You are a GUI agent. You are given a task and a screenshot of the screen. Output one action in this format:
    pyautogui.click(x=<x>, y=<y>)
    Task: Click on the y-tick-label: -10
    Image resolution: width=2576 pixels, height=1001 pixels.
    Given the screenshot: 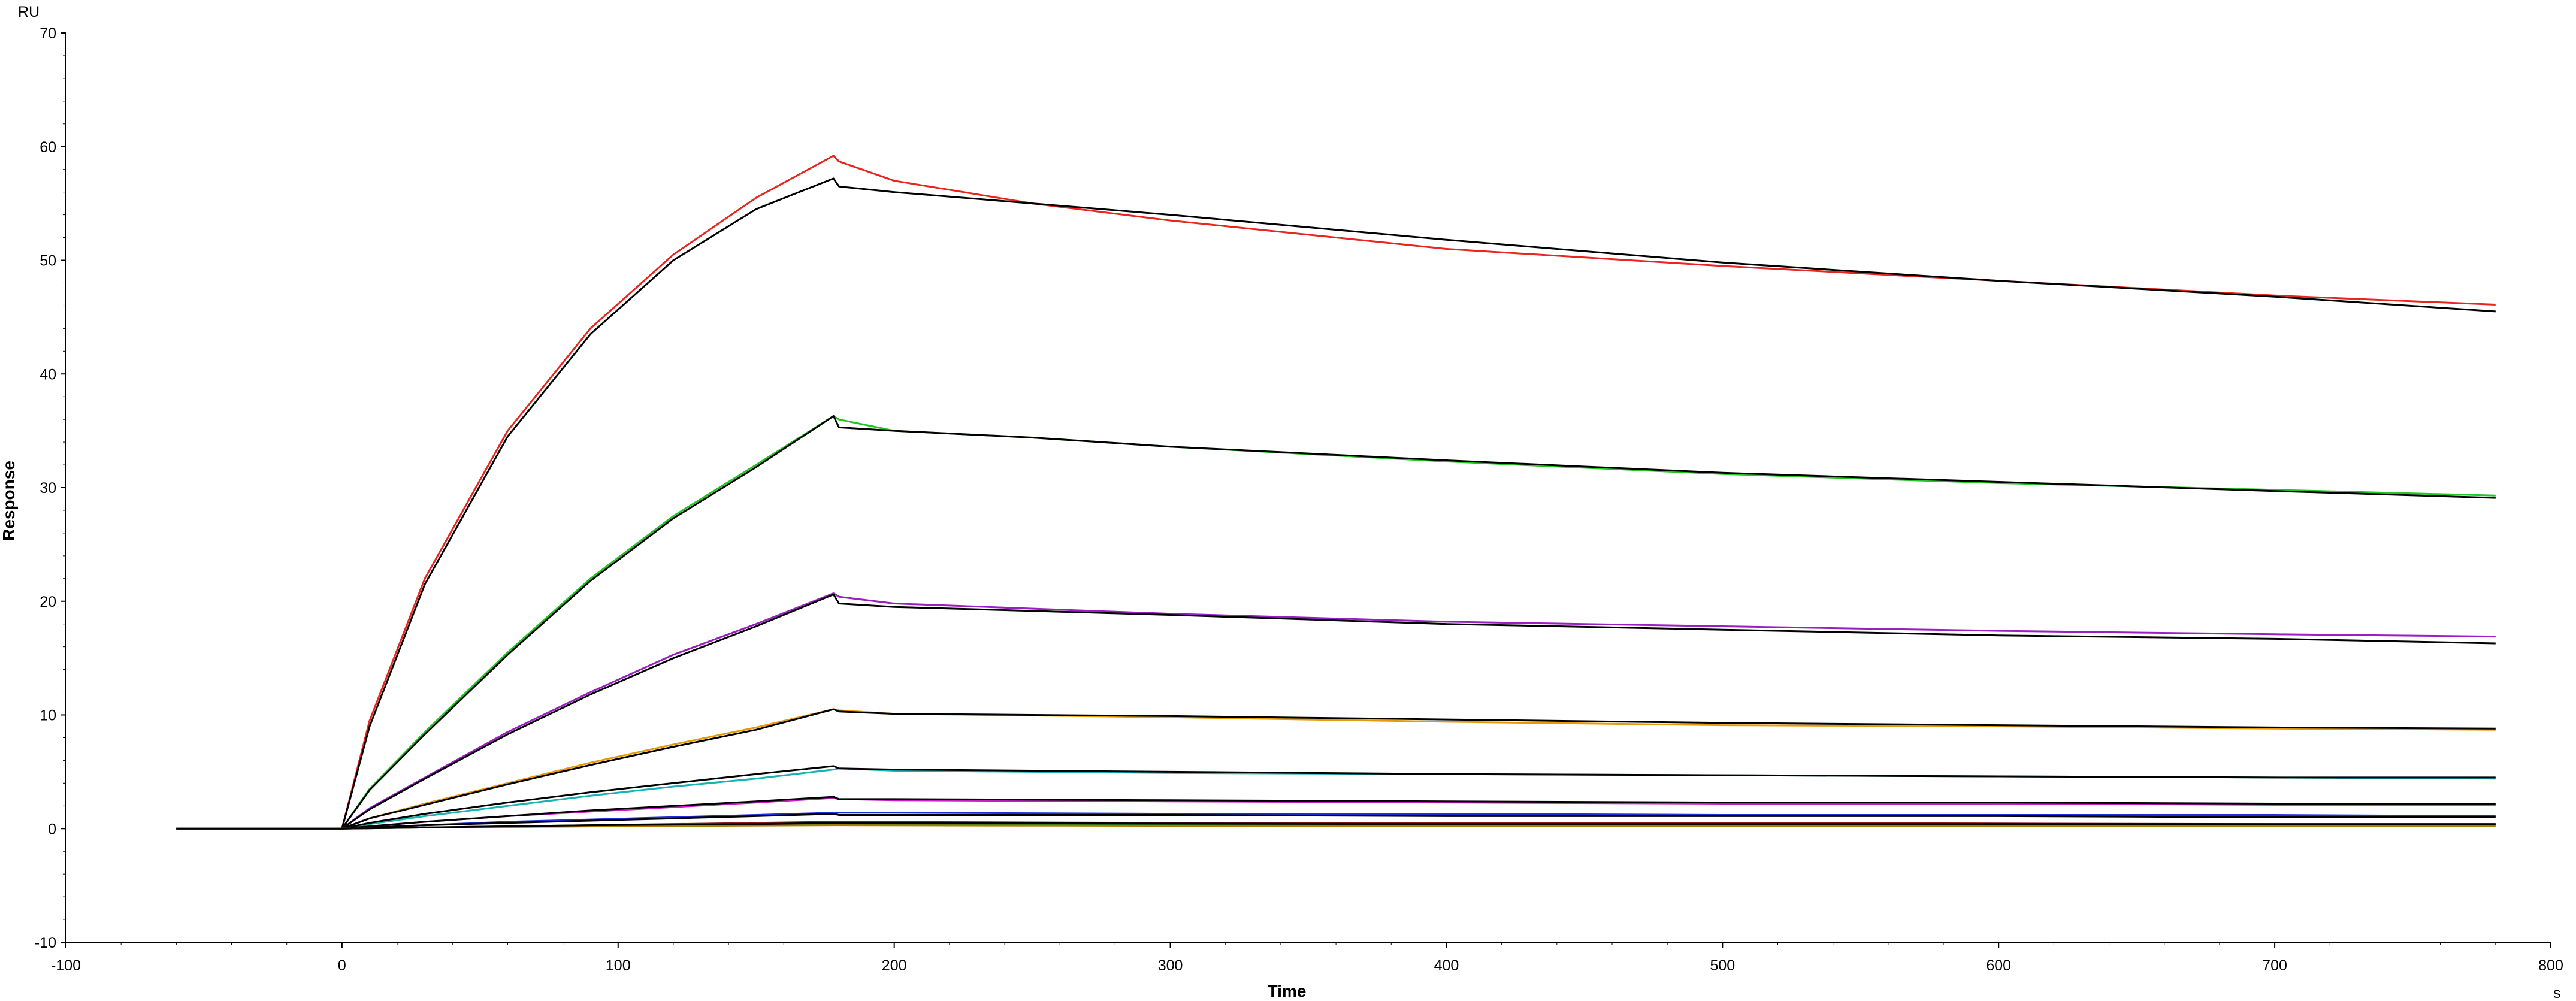 What is the action you would take?
    pyautogui.click(x=45, y=943)
    